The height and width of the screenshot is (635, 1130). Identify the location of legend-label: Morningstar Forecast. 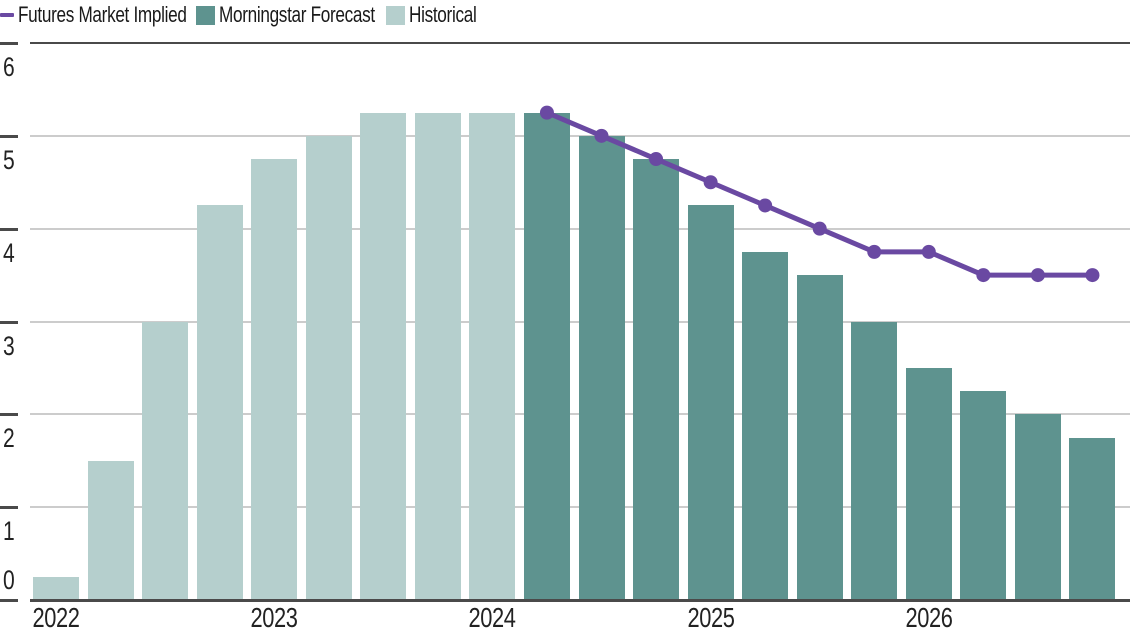
(297, 14).